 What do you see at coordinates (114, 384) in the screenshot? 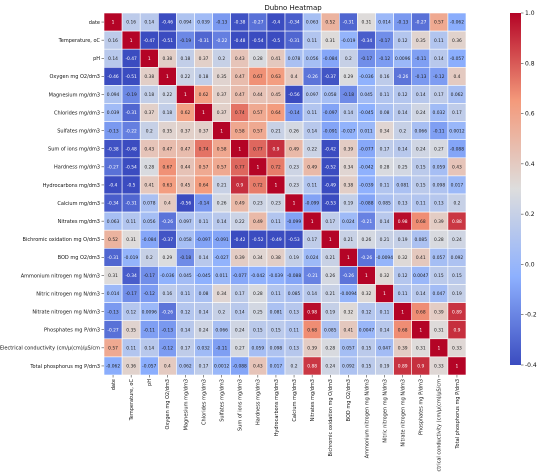
I see `x-tick-label: date` at bounding box center [114, 384].